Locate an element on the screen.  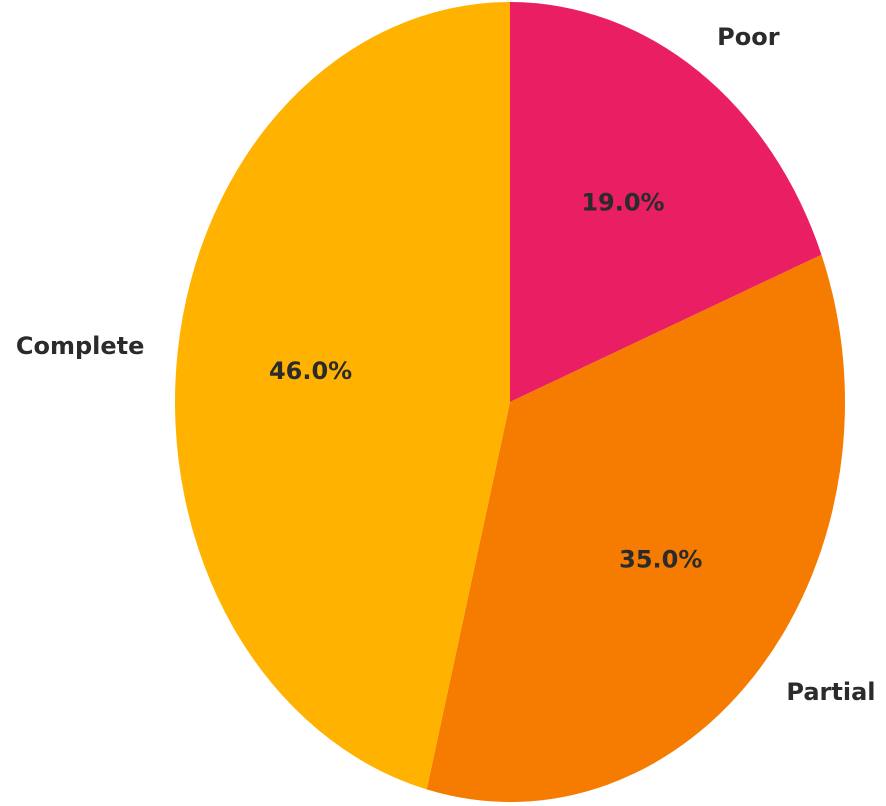
category-label: Partial is located at coordinates (830, 692).